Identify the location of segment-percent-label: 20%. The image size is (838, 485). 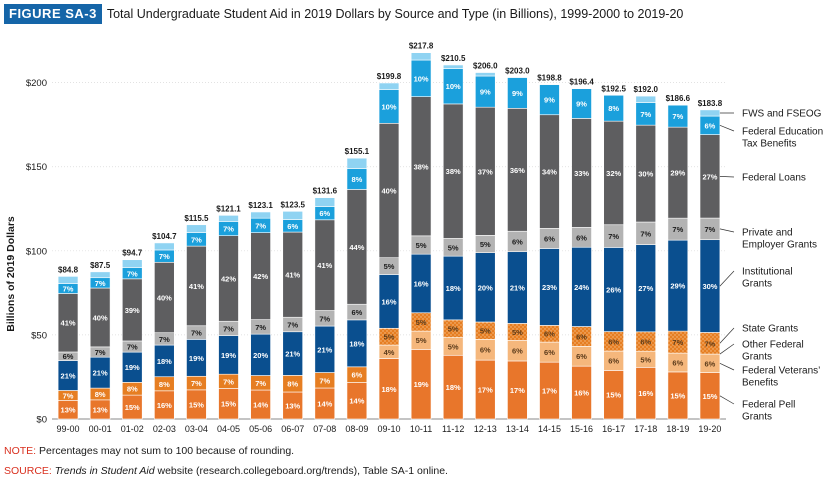
(260, 355).